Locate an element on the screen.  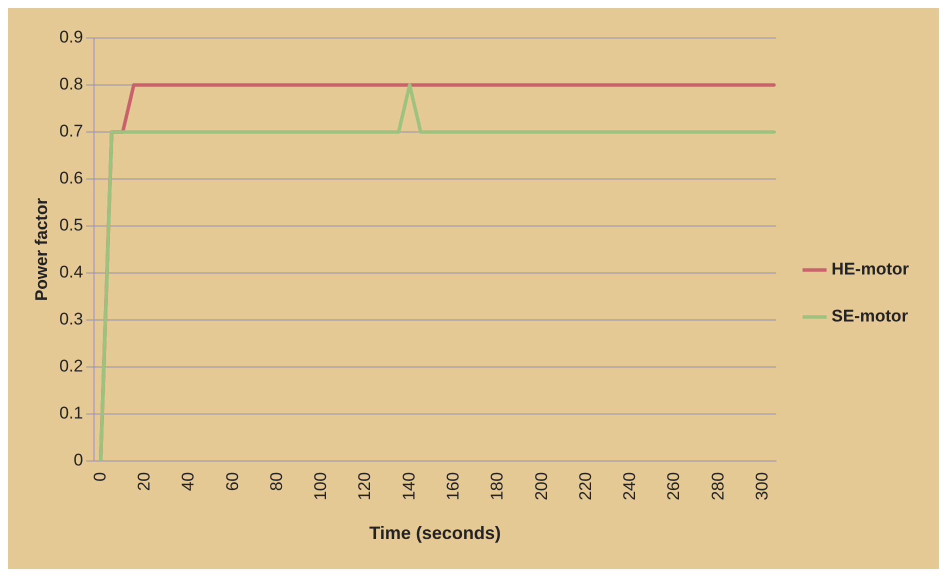
x-tick-label: 120 is located at coordinates (364, 486).